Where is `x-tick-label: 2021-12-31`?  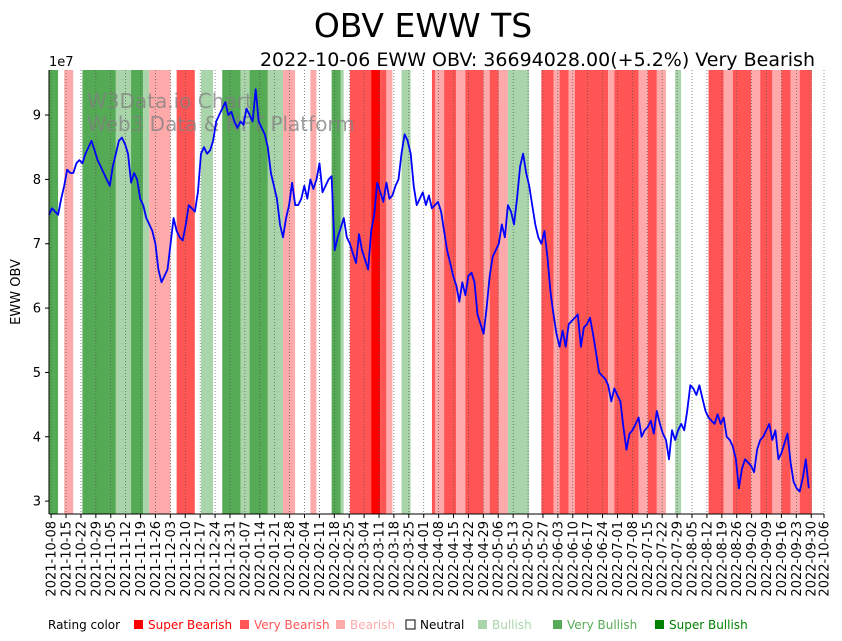 x-tick-label: 2021-12-31 is located at coordinates (231, 559).